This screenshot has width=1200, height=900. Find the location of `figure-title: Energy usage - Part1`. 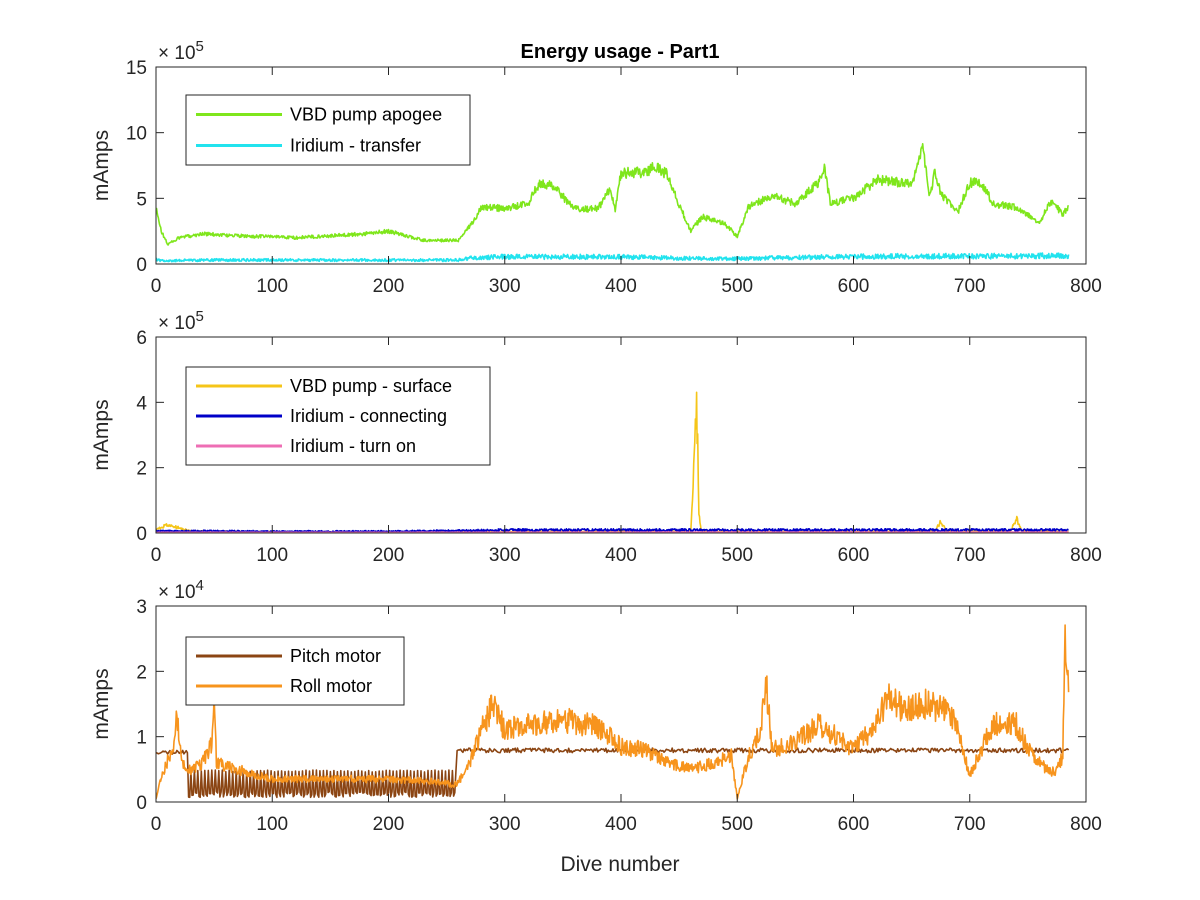

figure-title: Energy usage - Part1 is located at coordinates (620, 52).